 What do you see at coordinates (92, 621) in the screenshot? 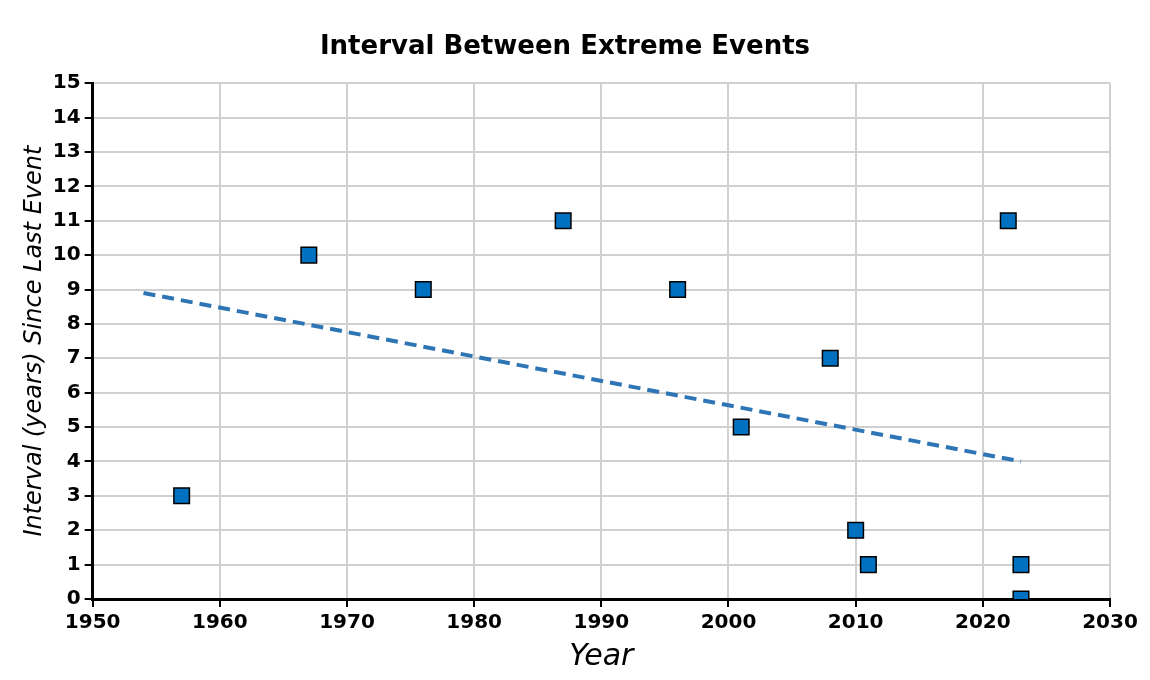
I see `x-tick-label: 1950` at bounding box center [92, 621].